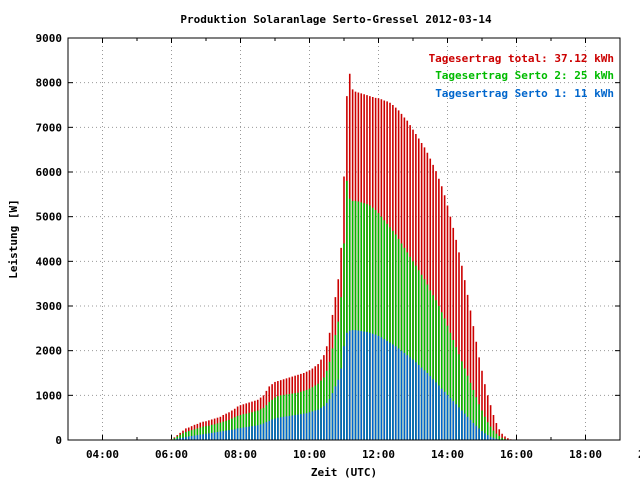 The width and height of the screenshot is (640, 480). I want to click on y-tick-label: 4000, so click(49, 261).